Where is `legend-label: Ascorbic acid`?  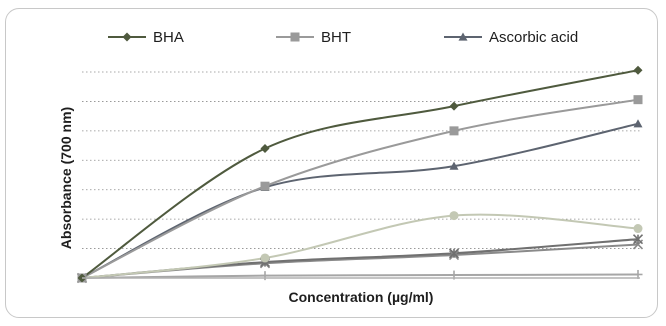
legend-label: Ascorbic acid is located at coordinates (533, 37).